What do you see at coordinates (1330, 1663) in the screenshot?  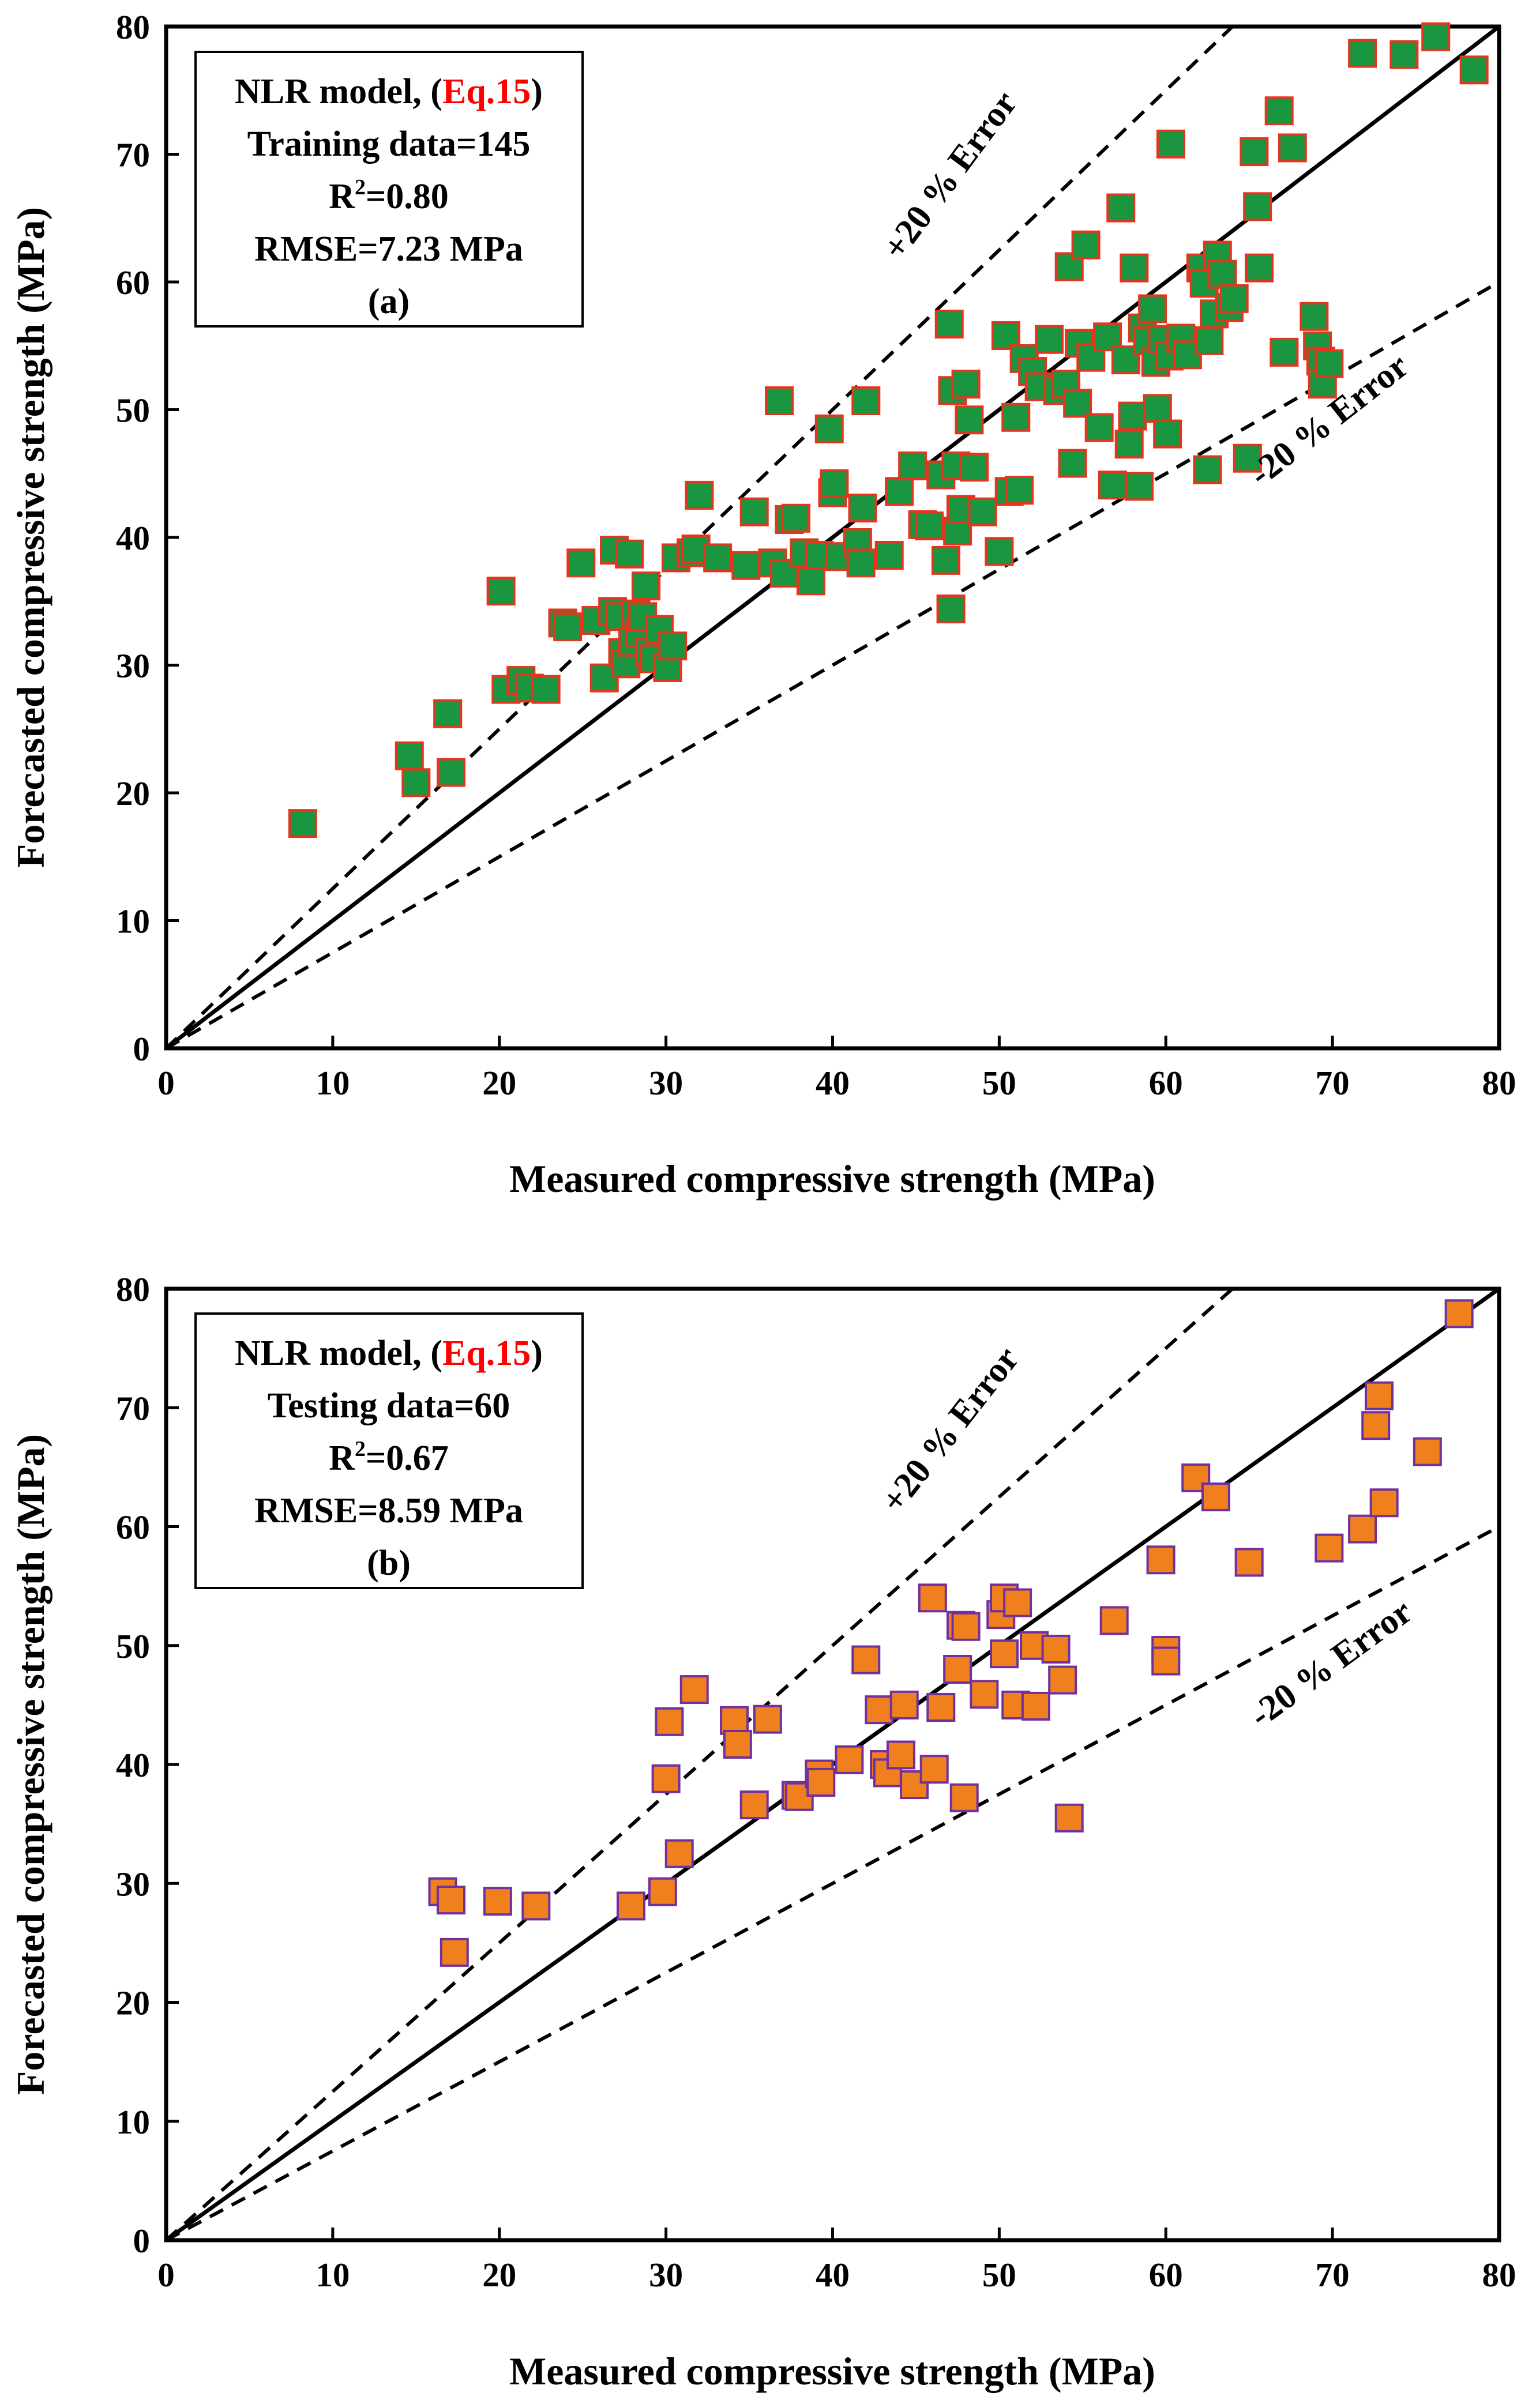 I see `minus20-error-label: -20 % Error` at bounding box center [1330, 1663].